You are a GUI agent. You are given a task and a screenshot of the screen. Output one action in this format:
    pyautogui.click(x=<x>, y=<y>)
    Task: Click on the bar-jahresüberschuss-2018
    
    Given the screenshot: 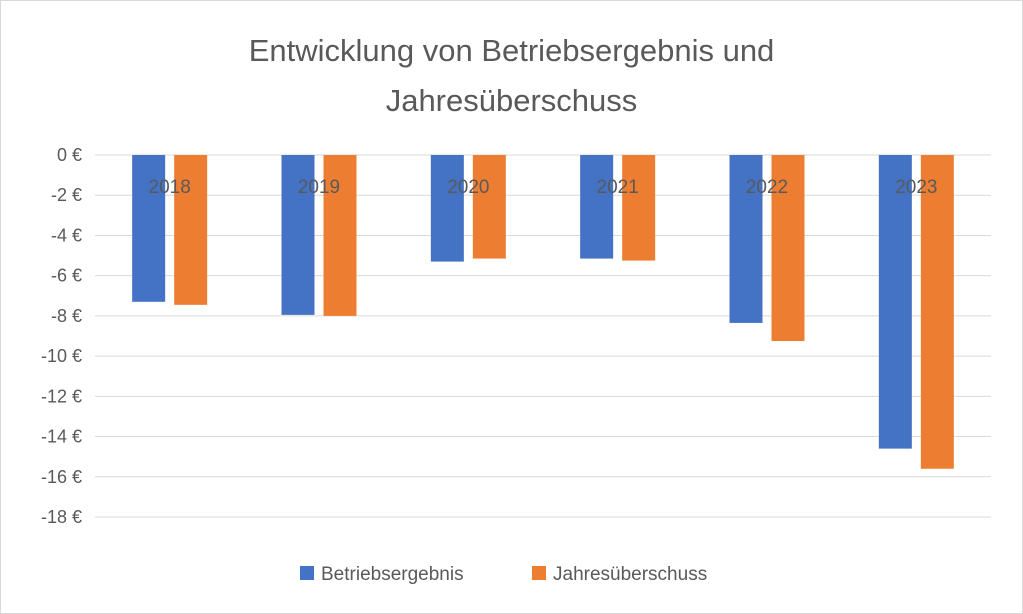 What is the action you would take?
    pyautogui.click(x=191, y=230)
    